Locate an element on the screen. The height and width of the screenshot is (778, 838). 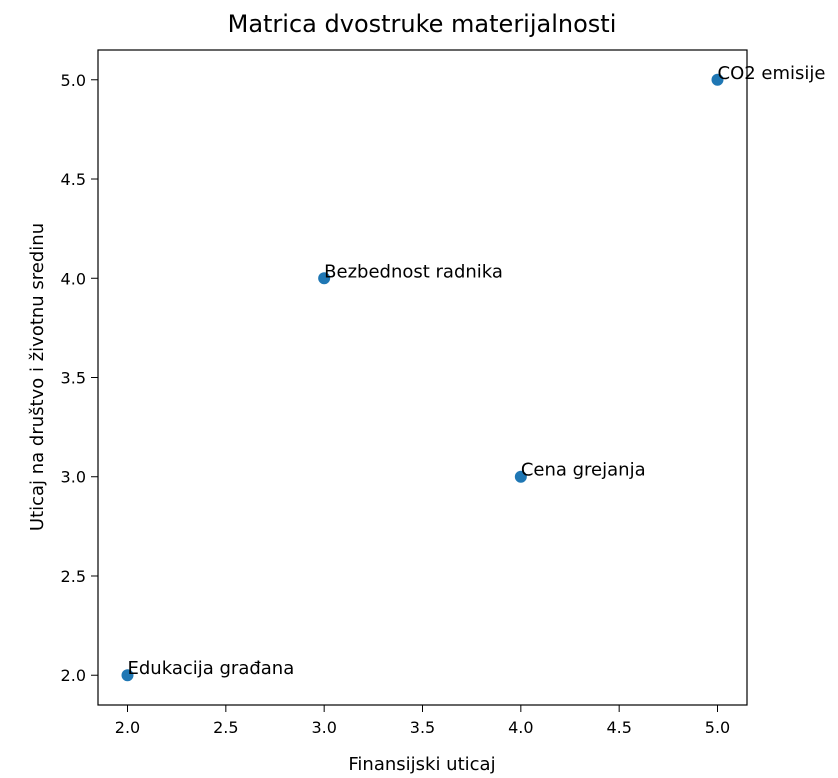
y-axis-label: Uticaj na društvo i životnu sredinu is located at coordinates (37, 377).